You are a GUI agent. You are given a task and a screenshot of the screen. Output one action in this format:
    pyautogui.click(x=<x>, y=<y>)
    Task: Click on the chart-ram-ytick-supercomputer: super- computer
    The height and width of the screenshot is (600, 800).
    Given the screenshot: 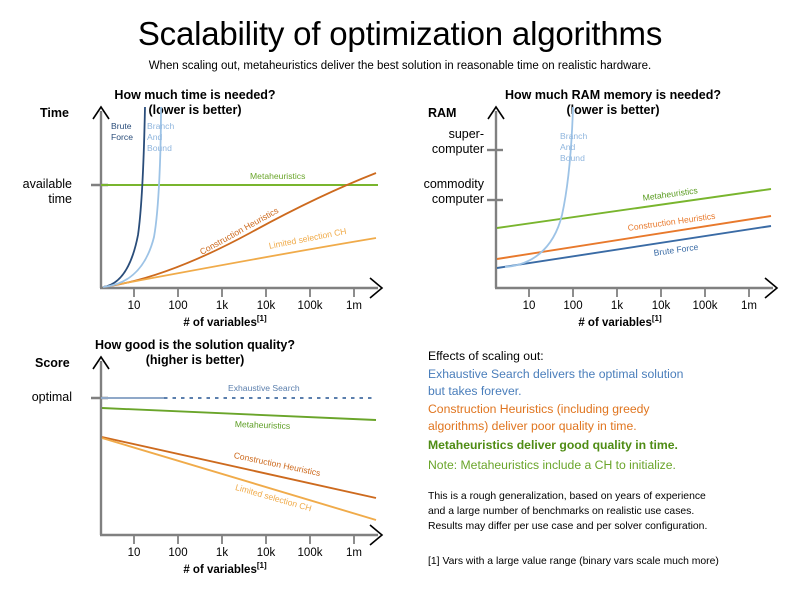 What is the action you would take?
    pyautogui.click(x=440, y=142)
    